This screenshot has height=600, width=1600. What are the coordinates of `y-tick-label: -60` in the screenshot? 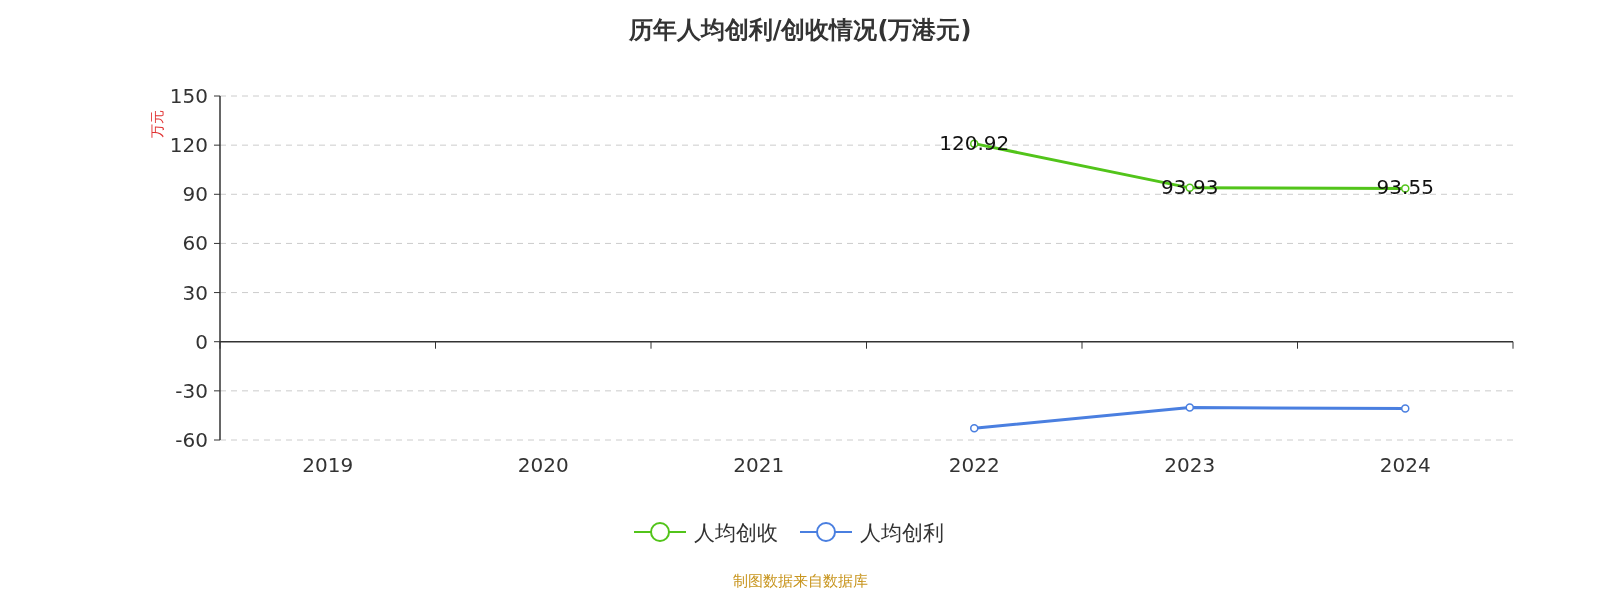 It's located at (191, 440).